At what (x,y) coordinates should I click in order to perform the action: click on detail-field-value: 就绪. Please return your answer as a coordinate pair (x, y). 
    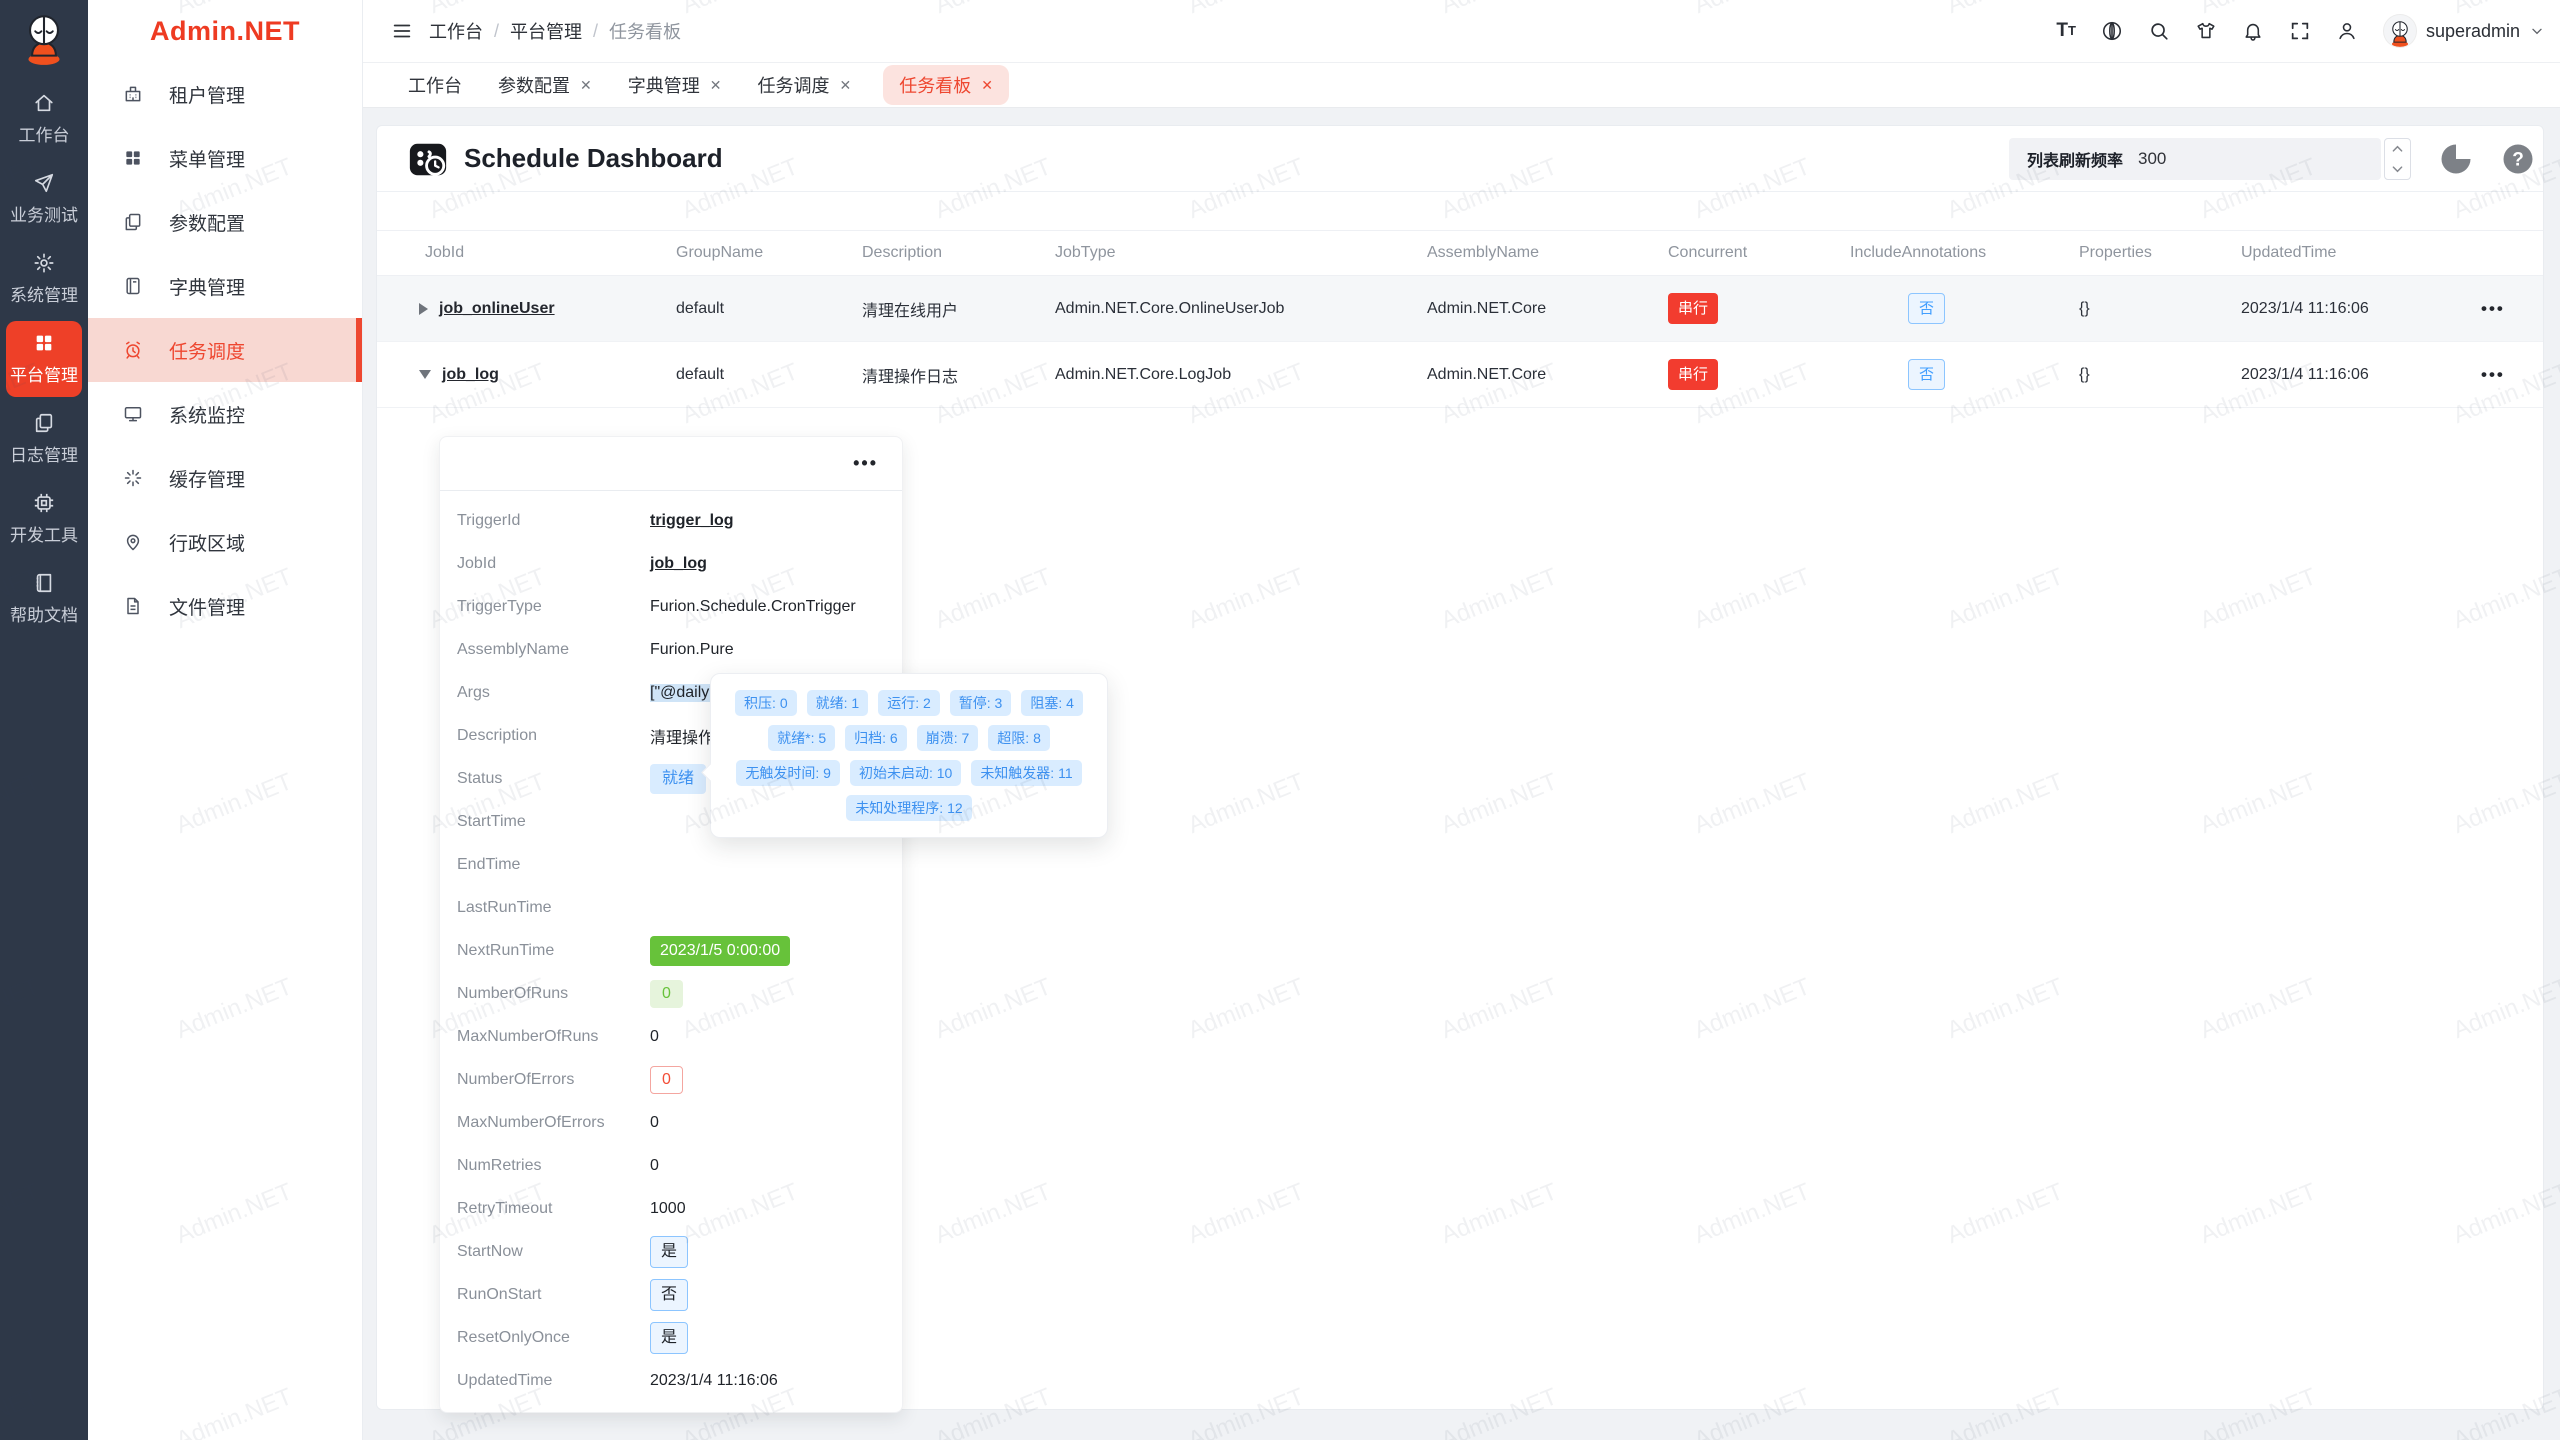
    Looking at the image, I should click on (678, 778).